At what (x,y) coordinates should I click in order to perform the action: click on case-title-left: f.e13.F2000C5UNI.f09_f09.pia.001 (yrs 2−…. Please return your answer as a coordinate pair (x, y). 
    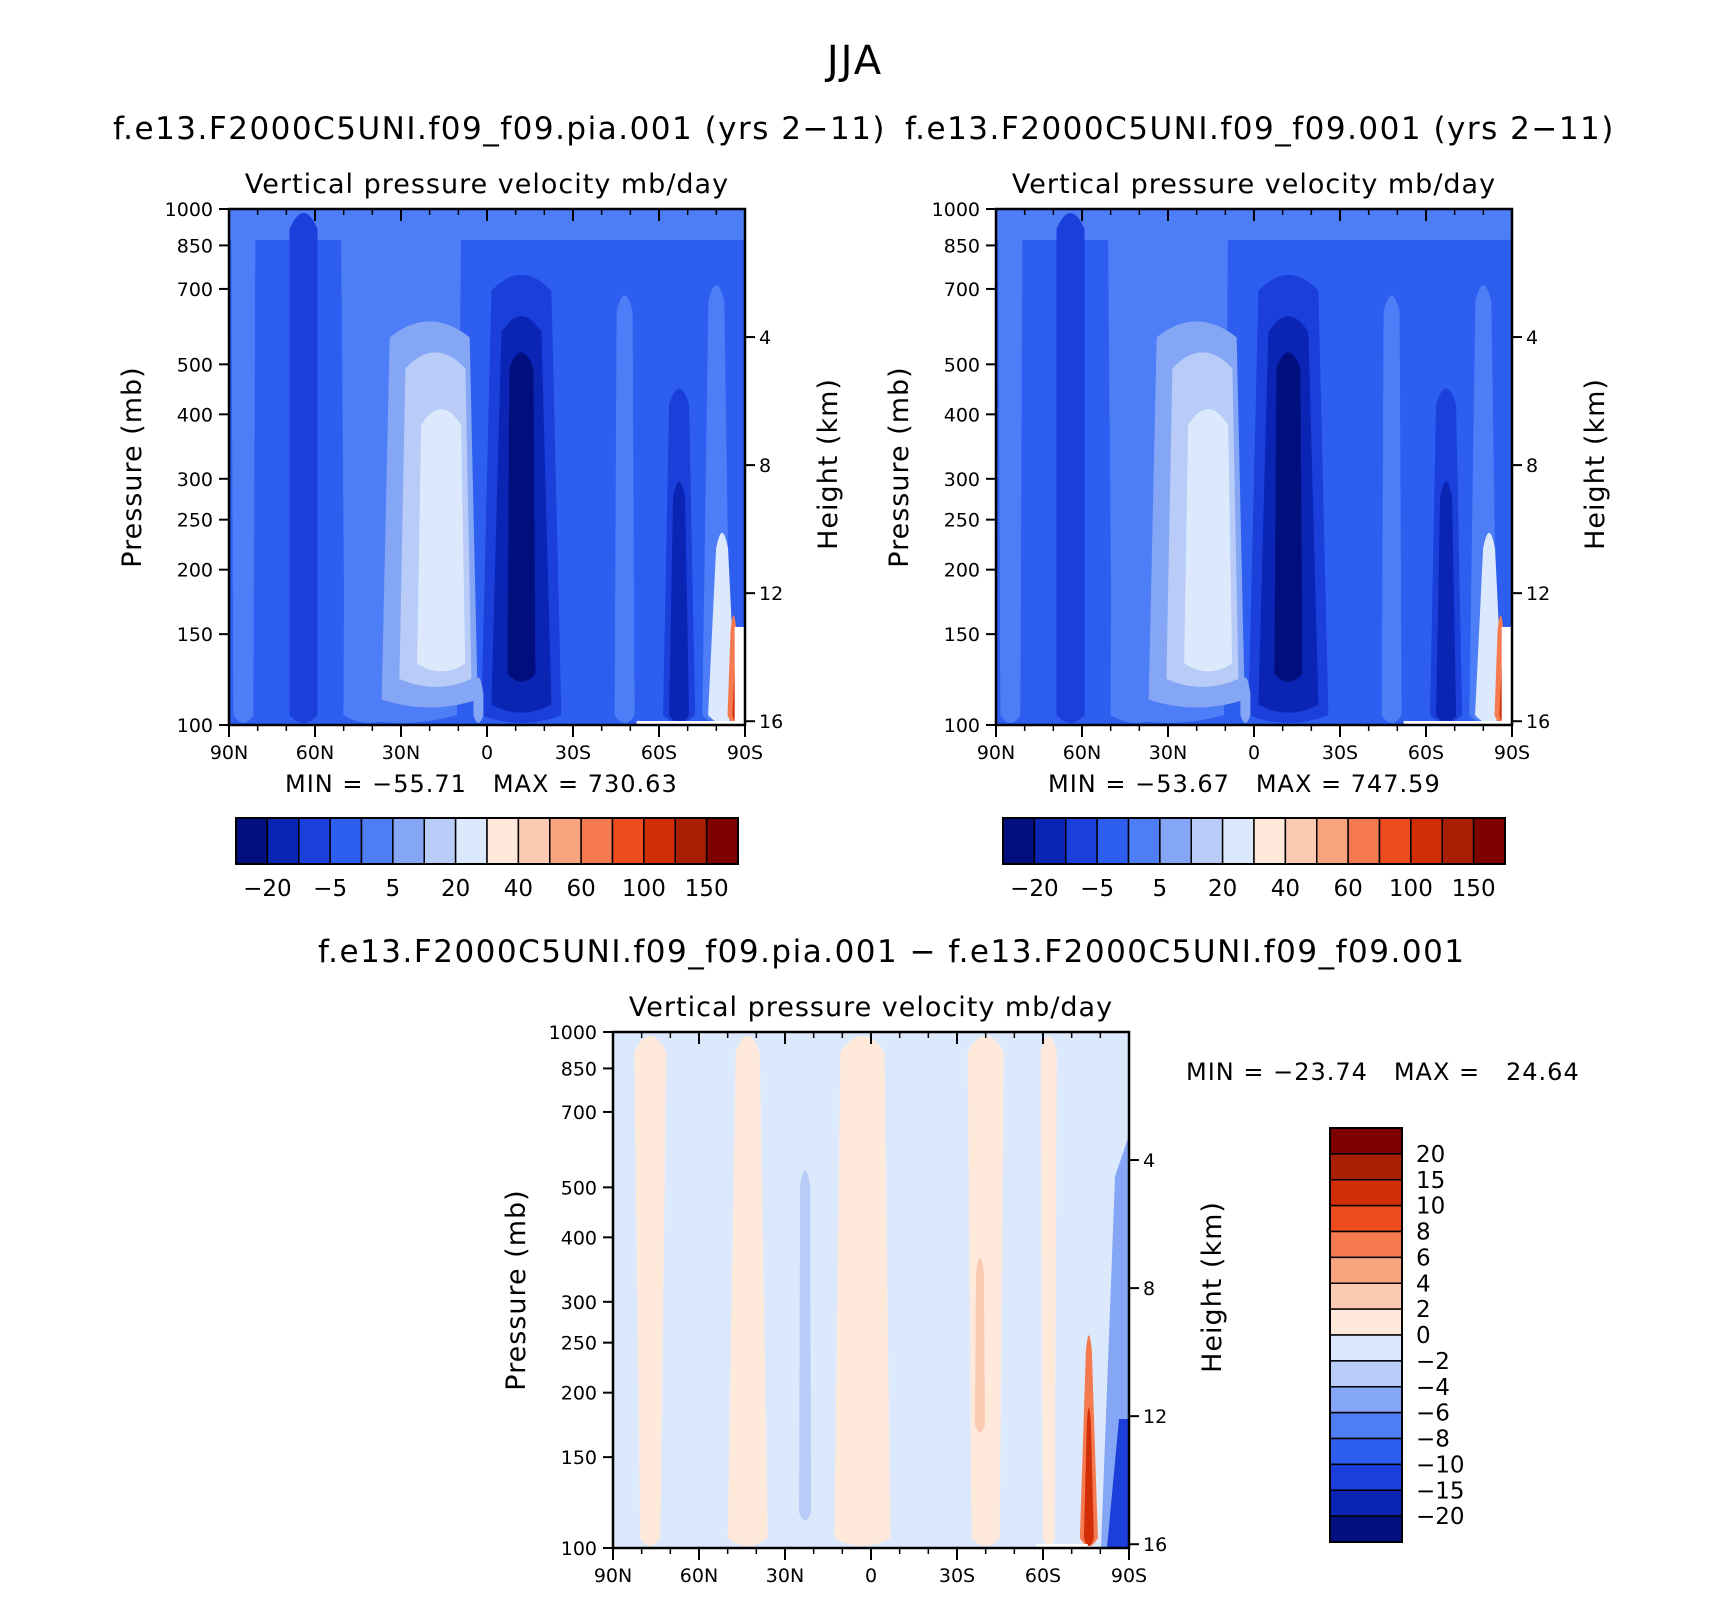
    Looking at the image, I should click on (500, 129).